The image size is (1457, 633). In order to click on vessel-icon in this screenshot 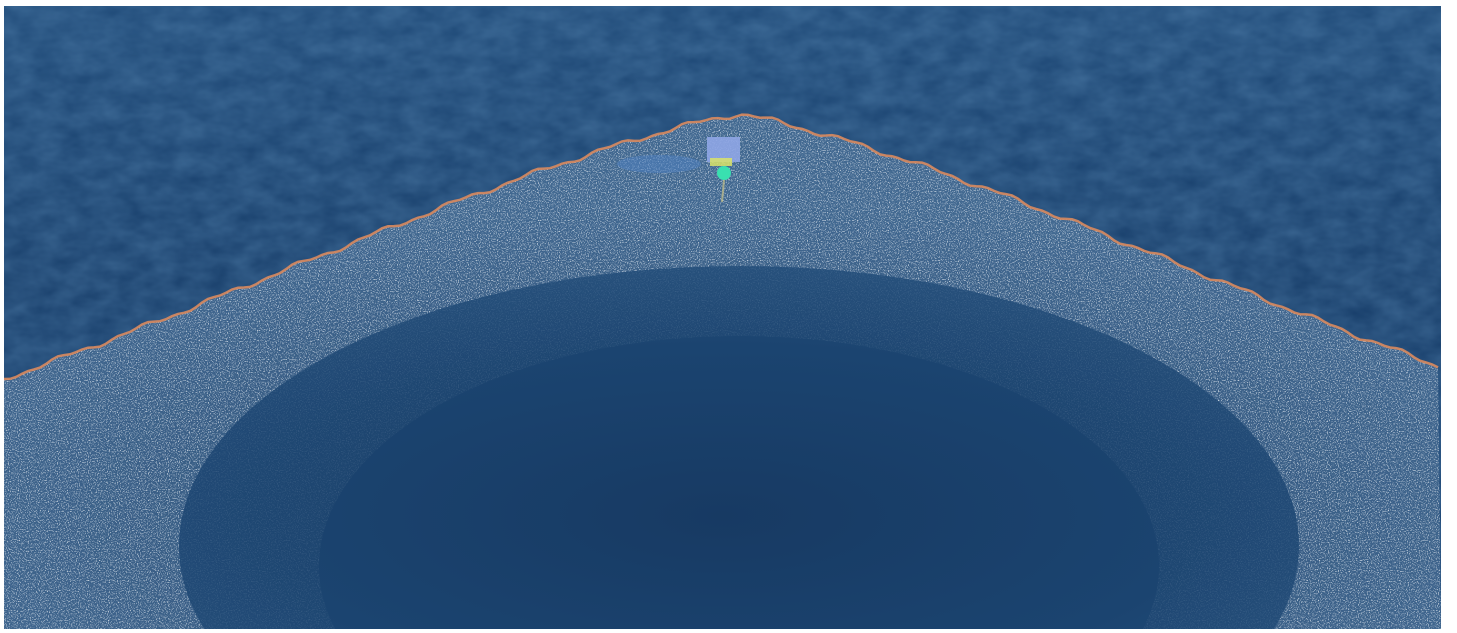, I will do `click(678, 170)`.